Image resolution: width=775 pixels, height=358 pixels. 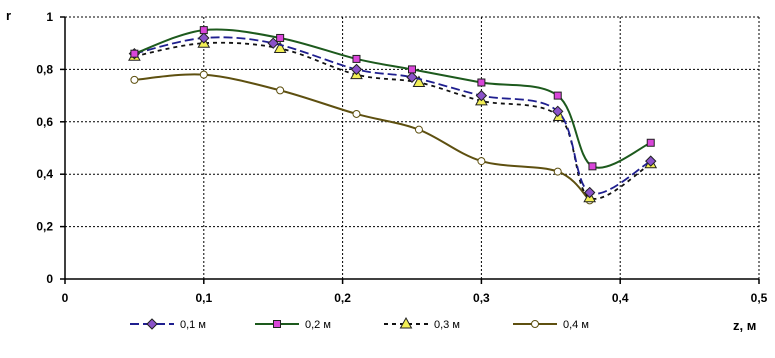 I want to click on x-tick-label: 0,5, so click(x=759, y=298).